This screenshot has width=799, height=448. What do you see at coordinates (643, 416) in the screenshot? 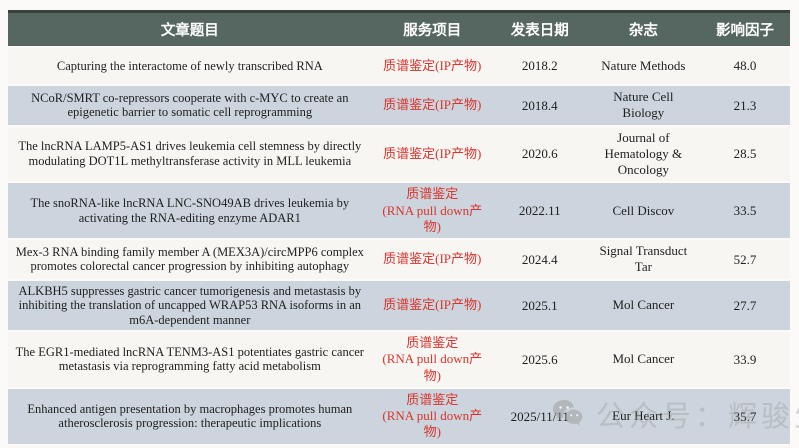
I see `journal-cell: Eur Heart J.` at bounding box center [643, 416].